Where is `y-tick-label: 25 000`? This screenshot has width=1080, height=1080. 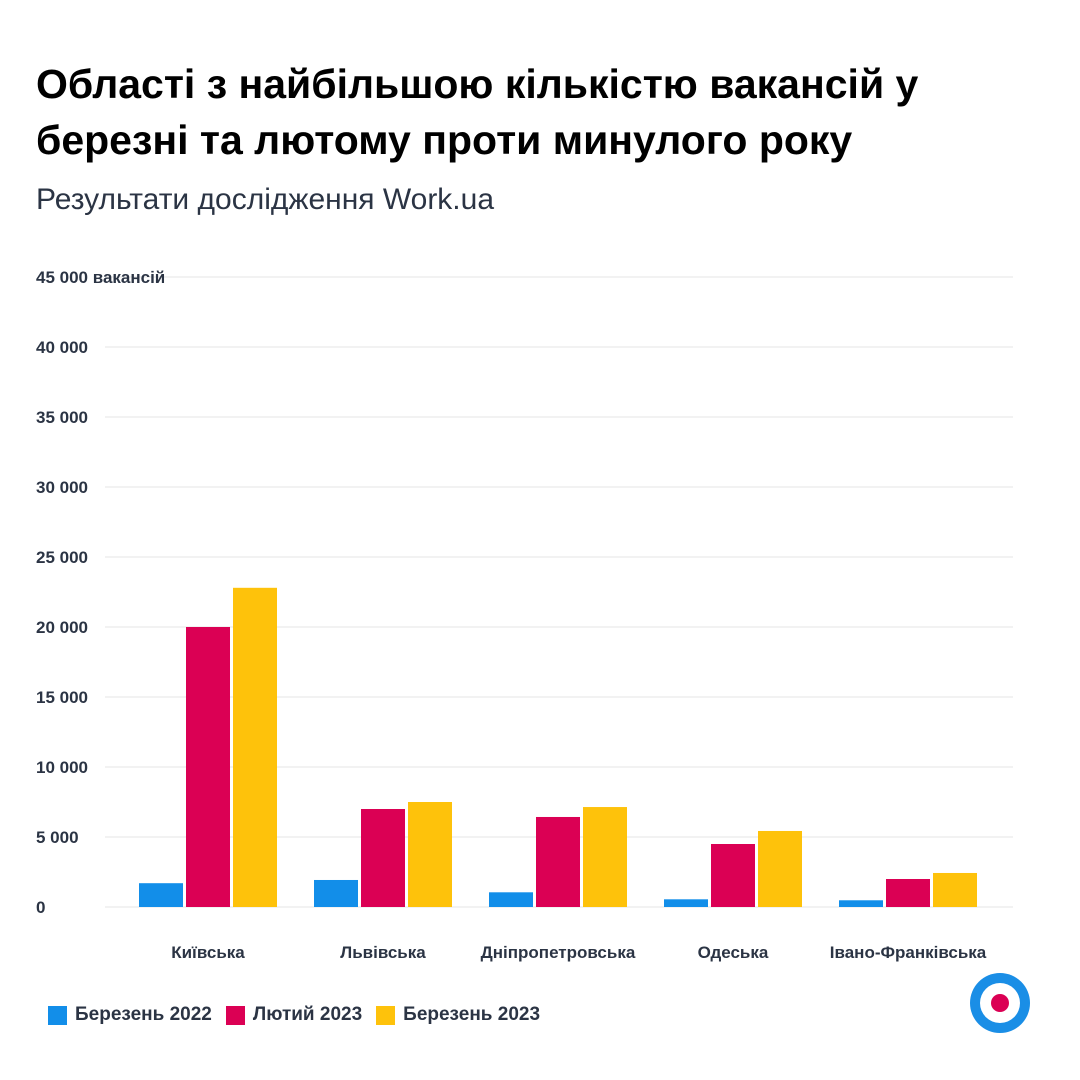 y-tick-label: 25 000 is located at coordinates (62, 557).